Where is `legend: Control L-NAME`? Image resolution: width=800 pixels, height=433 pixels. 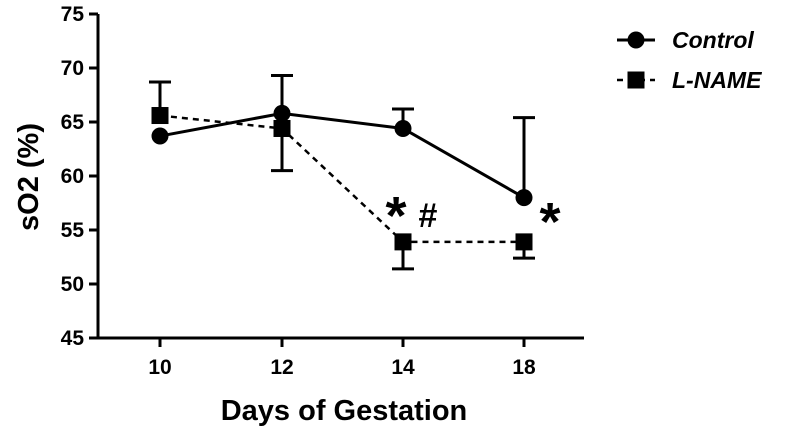 legend: Control L-NAME is located at coordinates (689, 60).